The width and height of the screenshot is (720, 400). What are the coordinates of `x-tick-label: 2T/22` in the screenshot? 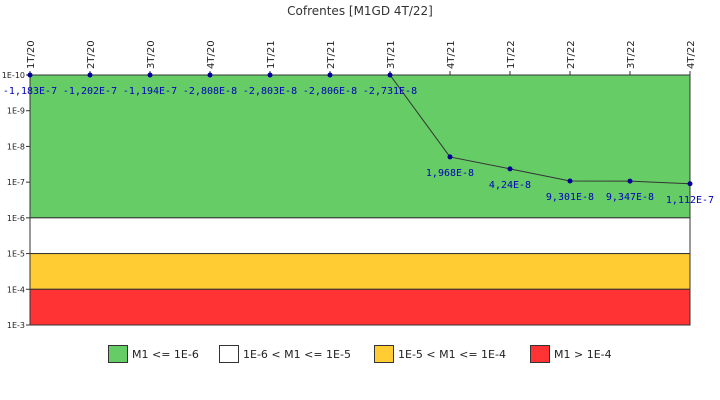 It's located at (571, 54).